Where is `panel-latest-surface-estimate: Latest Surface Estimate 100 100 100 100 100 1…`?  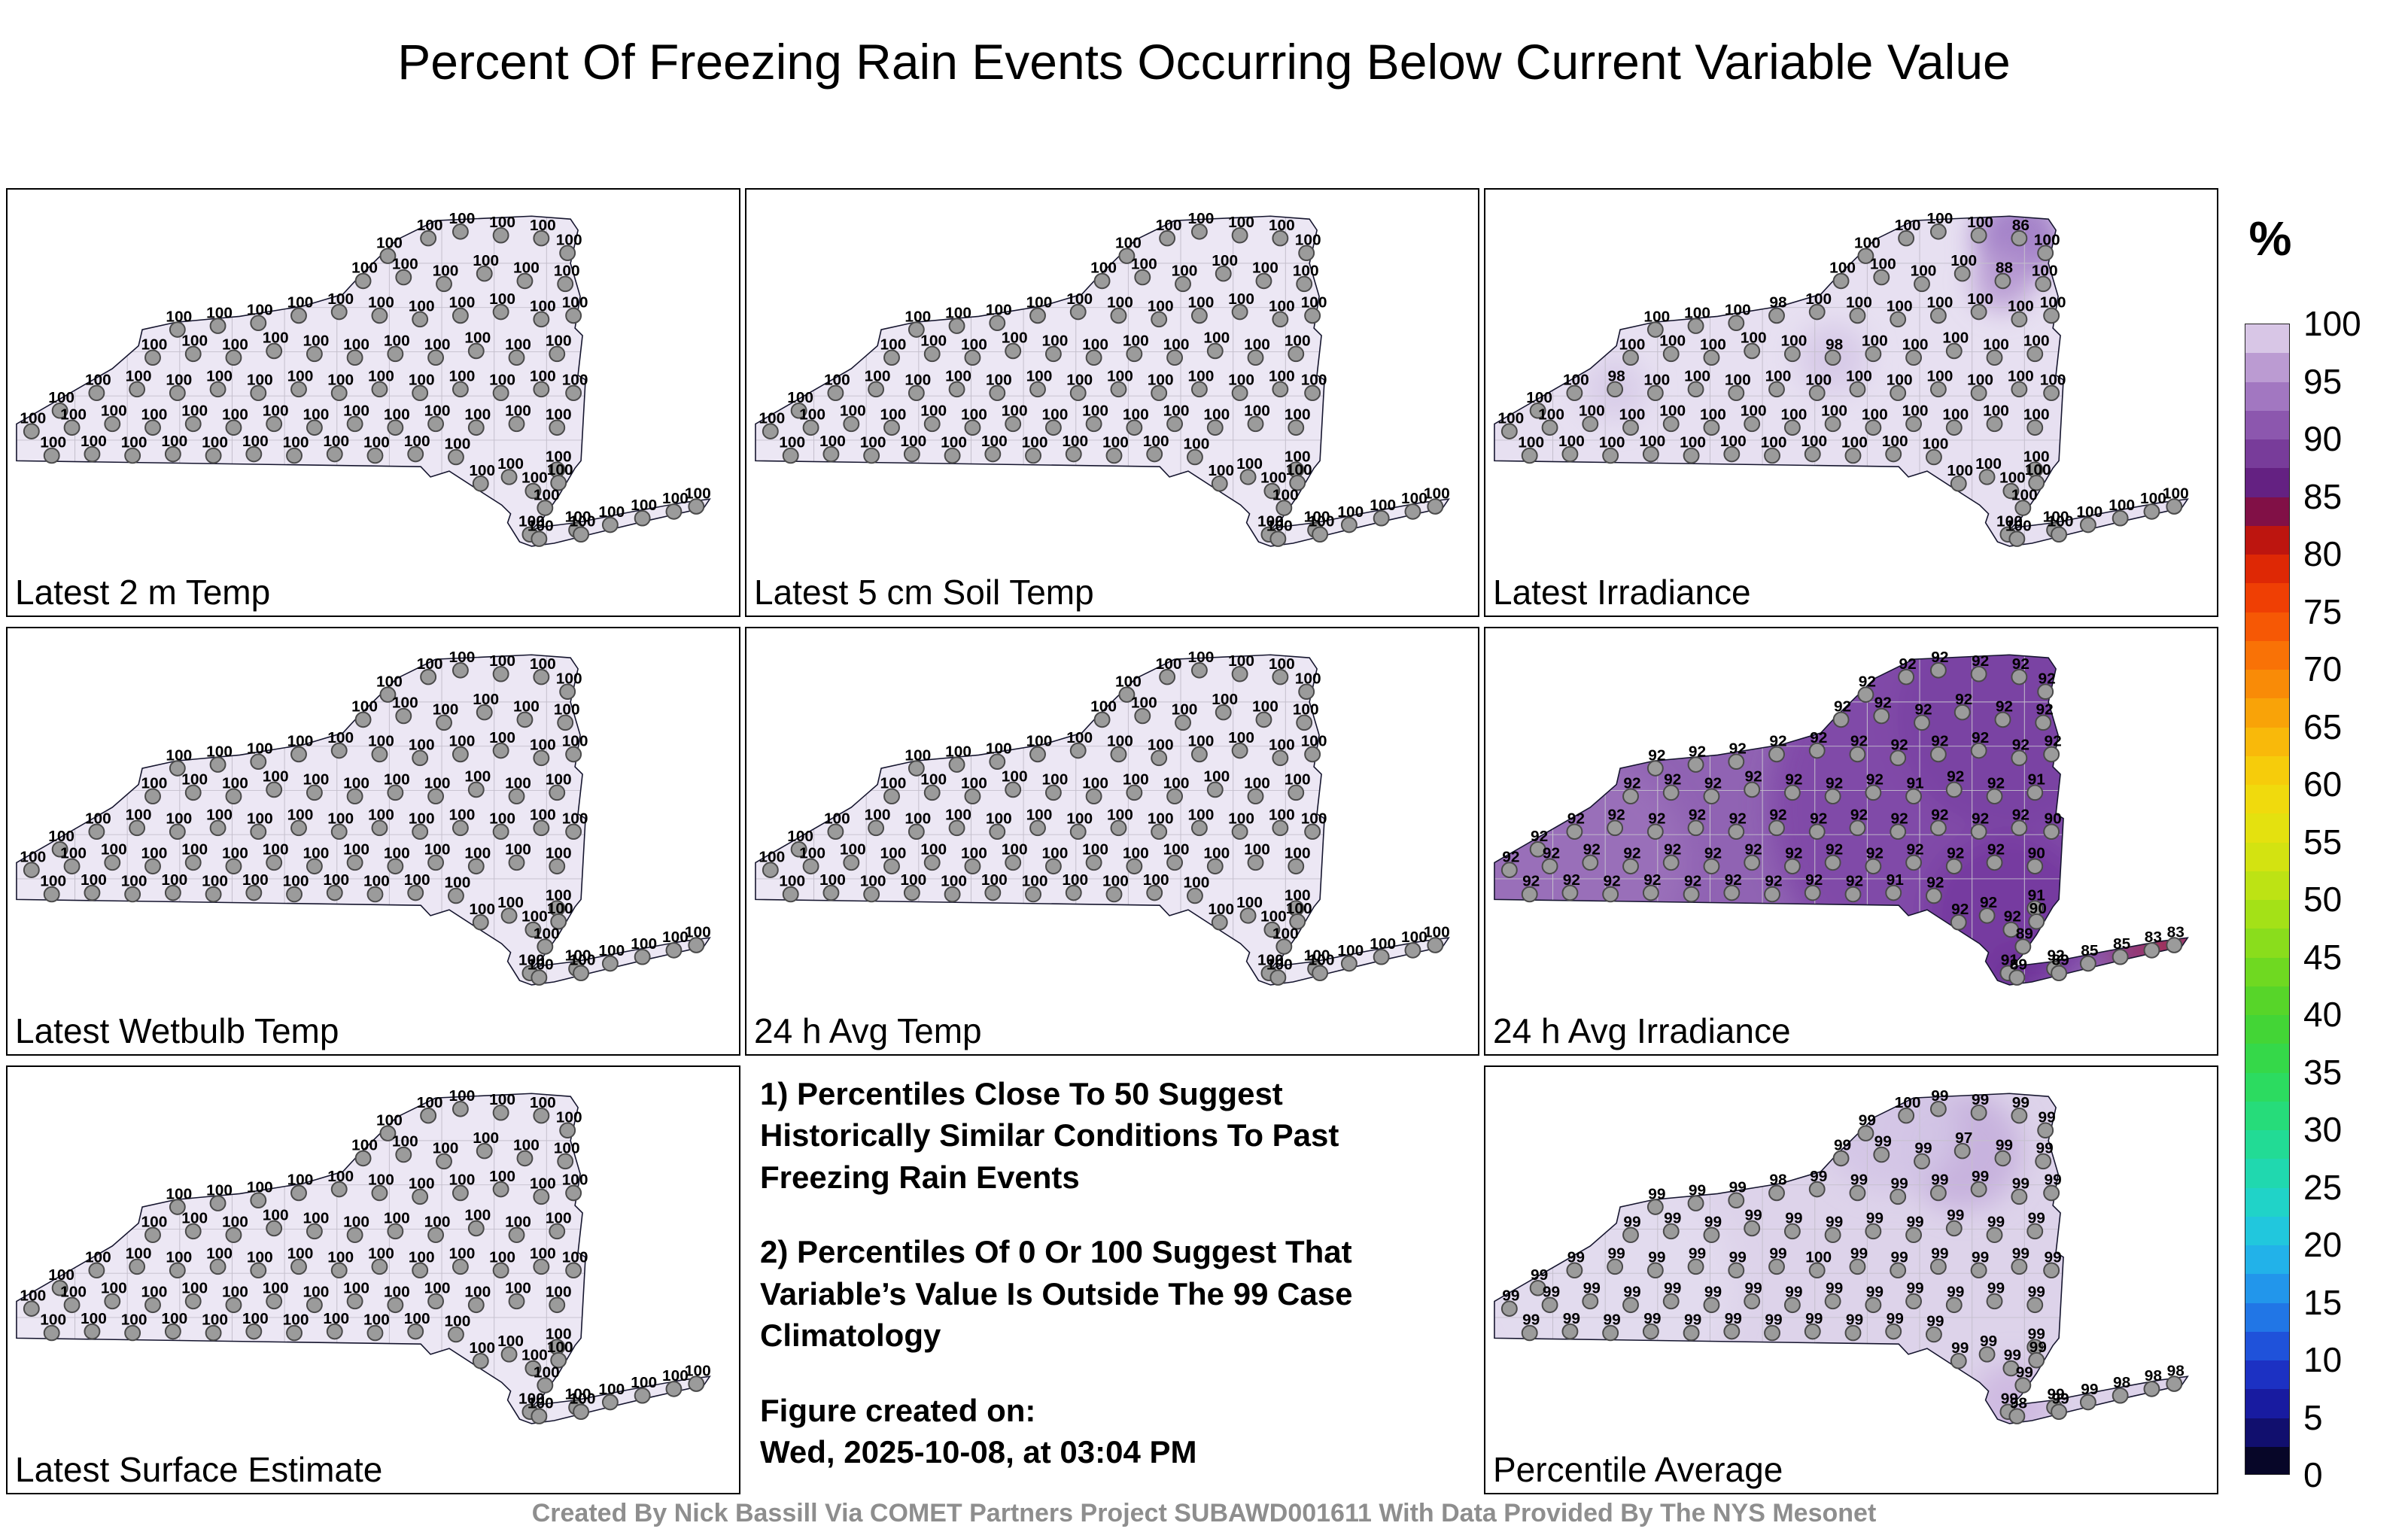 panel-latest-surface-estimate: Latest Surface Estimate 100 100 100 100 100 1… is located at coordinates (373, 1279).